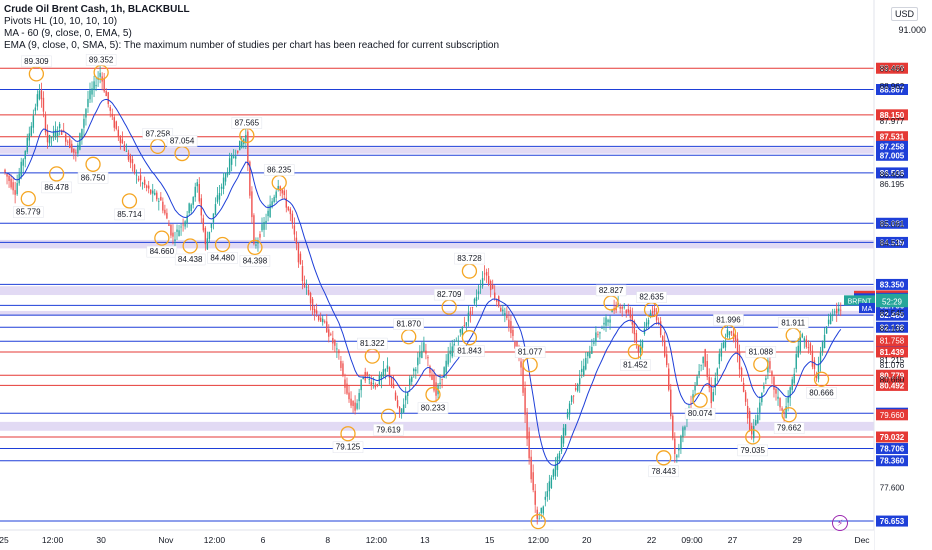  Describe the element at coordinates (892, 437) in the screenshot. I see `price-box-label: 79.032` at that location.